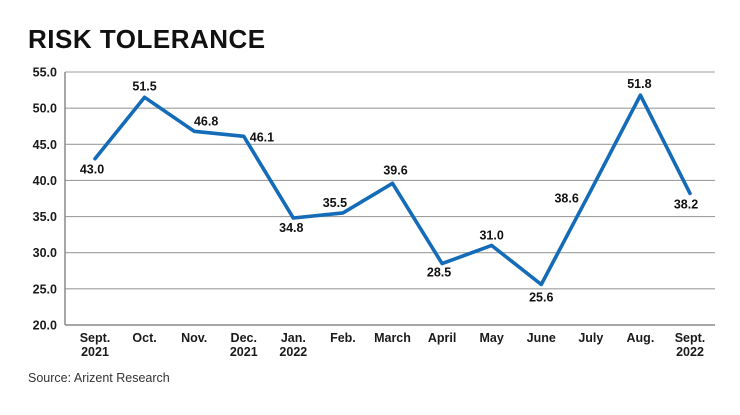 The image size is (740, 415). What do you see at coordinates (144, 86) in the screenshot?
I see `svg-text: 51.5` at bounding box center [144, 86].